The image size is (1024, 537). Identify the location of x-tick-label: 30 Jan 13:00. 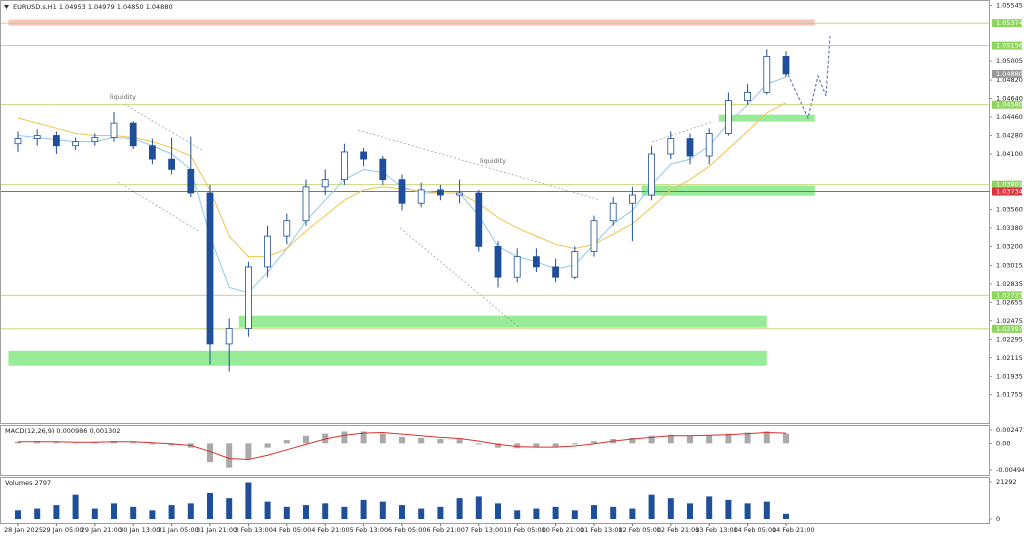
(139, 530).